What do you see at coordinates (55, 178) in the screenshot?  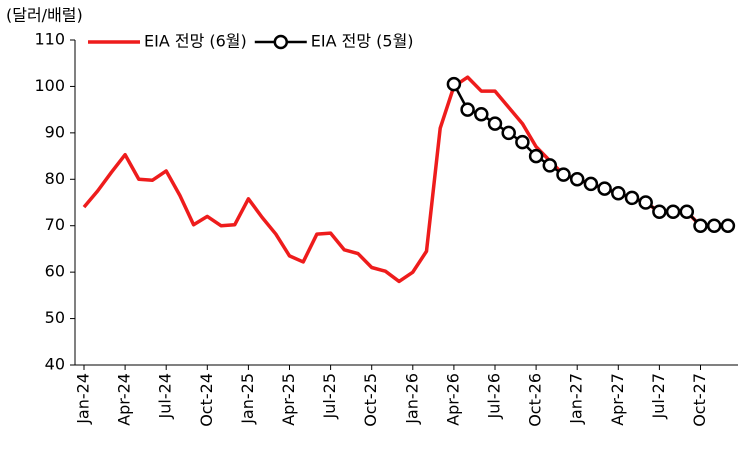 I see `y-tick-label: 80` at bounding box center [55, 178].